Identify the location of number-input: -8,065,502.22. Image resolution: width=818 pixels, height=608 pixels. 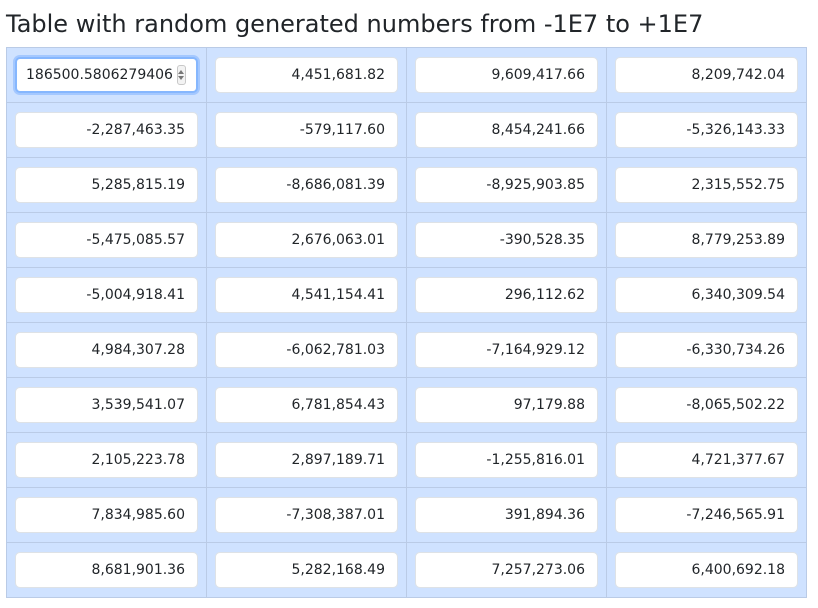
(706, 405).